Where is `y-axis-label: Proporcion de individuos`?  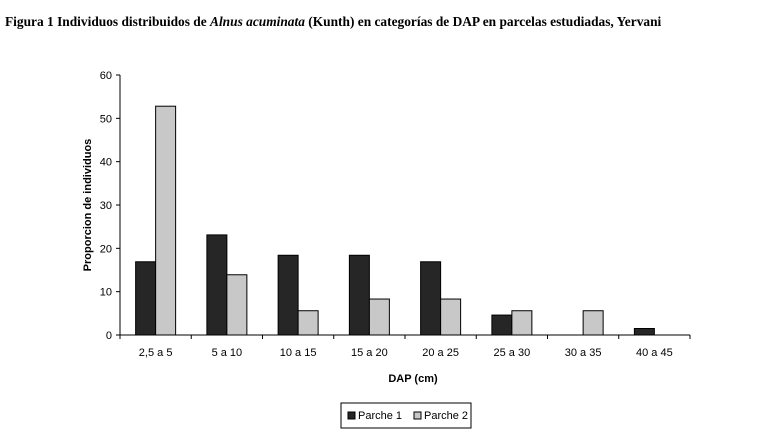 y-axis-label: Proporcion de individuos is located at coordinates (88, 205).